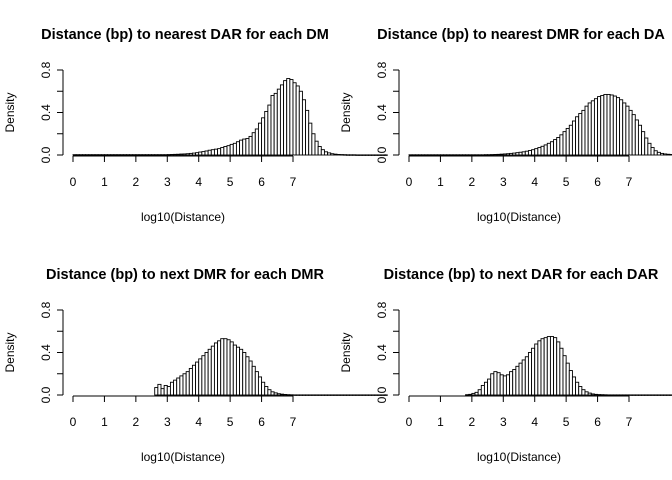 Image resolution: width=672 pixels, height=480 pixels. What do you see at coordinates (10, 352) in the screenshot?
I see `y-axis-label: Density` at bounding box center [10, 352].